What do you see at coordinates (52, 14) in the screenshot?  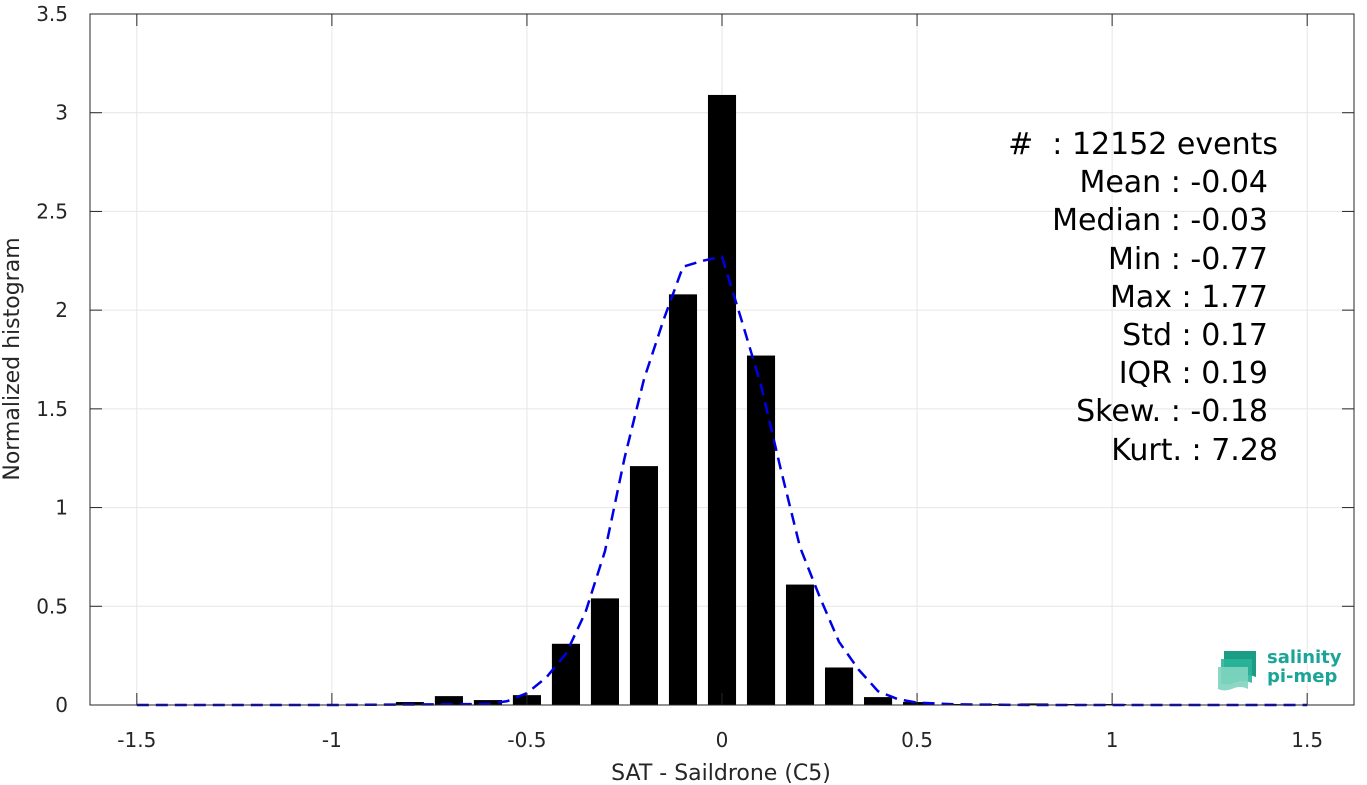 I see `y-tick-label: 3.5` at bounding box center [52, 14].